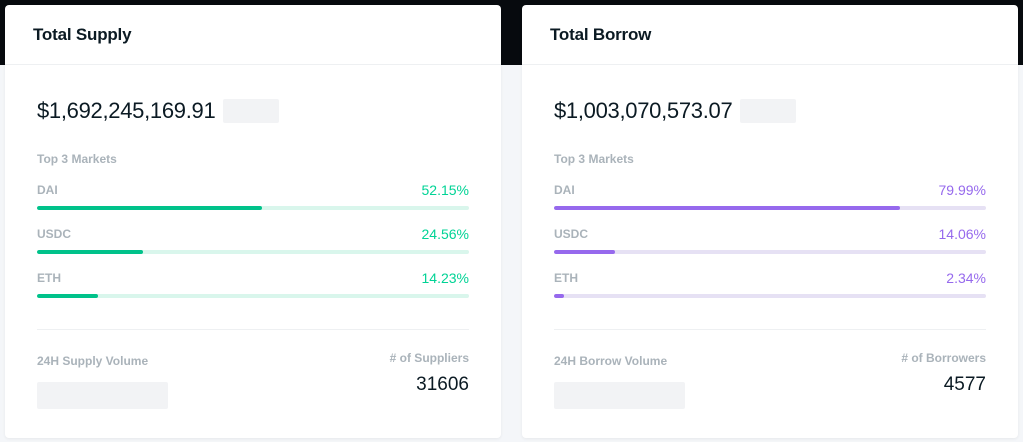 This screenshot has width=1023, height=442. What do you see at coordinates (445, 190) in the screenshot?
I see `market-percent: 52.15%` at bounding box center [445, 190].